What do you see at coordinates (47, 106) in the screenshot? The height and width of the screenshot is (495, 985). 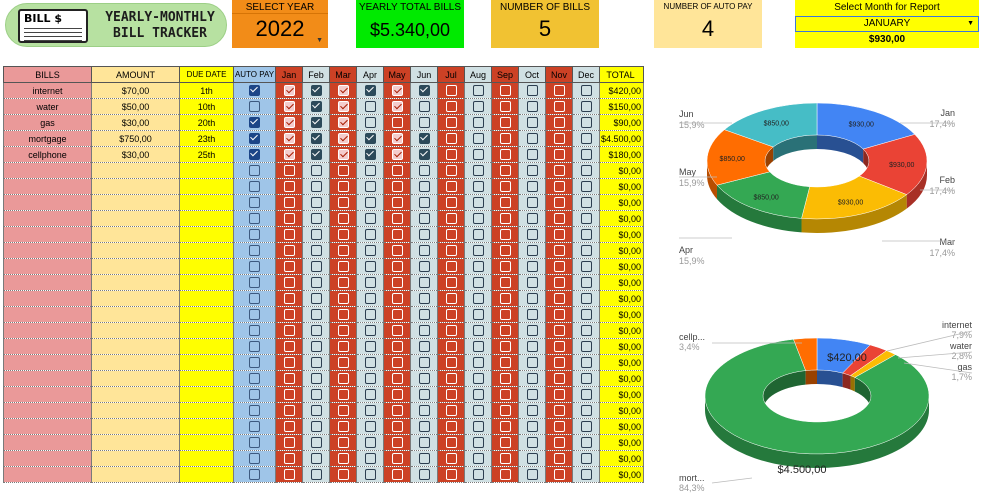 I see `bill-name-cell: water` at bounding box center [47, 106].